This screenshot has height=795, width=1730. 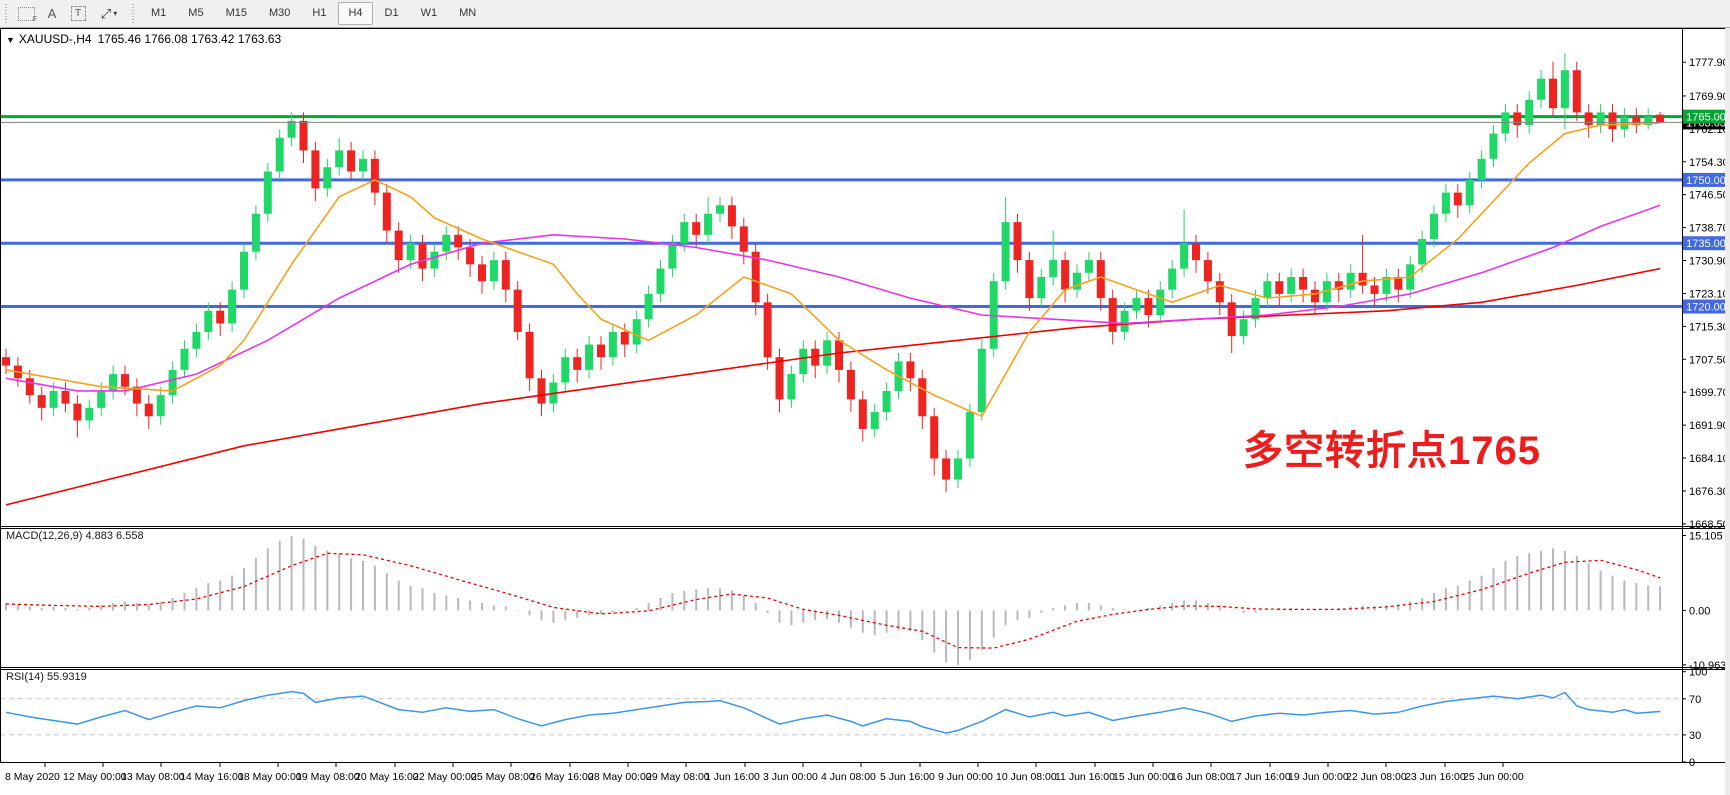 What do you see at coordinates (1709, 492) in the screenshot?
I see `price-tick-label: 1676.30` at bounding box center [1709, 492].